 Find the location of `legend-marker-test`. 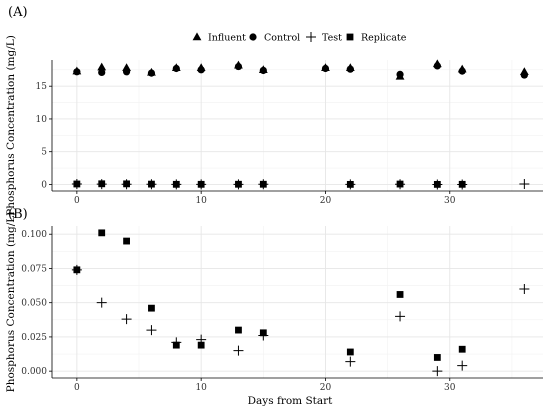

legend-marker-test is located at coordinates (311, 37).